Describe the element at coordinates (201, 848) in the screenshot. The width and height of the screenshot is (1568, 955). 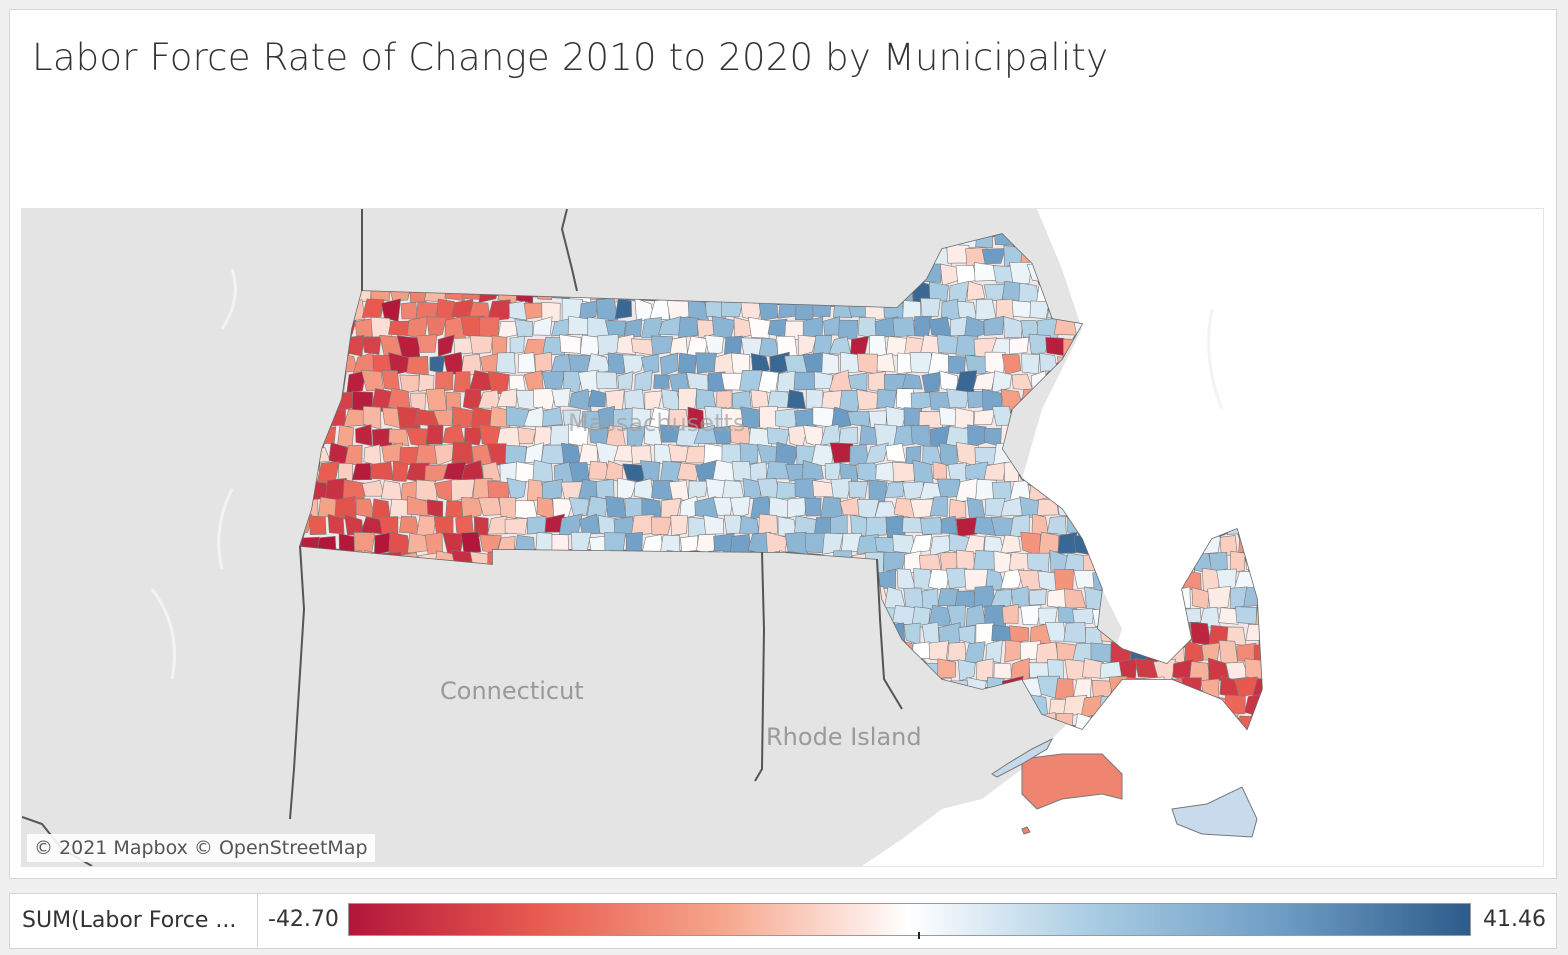
I see `map-attribution: © 2021 Mapbox © OpenStreetMap` at that location.